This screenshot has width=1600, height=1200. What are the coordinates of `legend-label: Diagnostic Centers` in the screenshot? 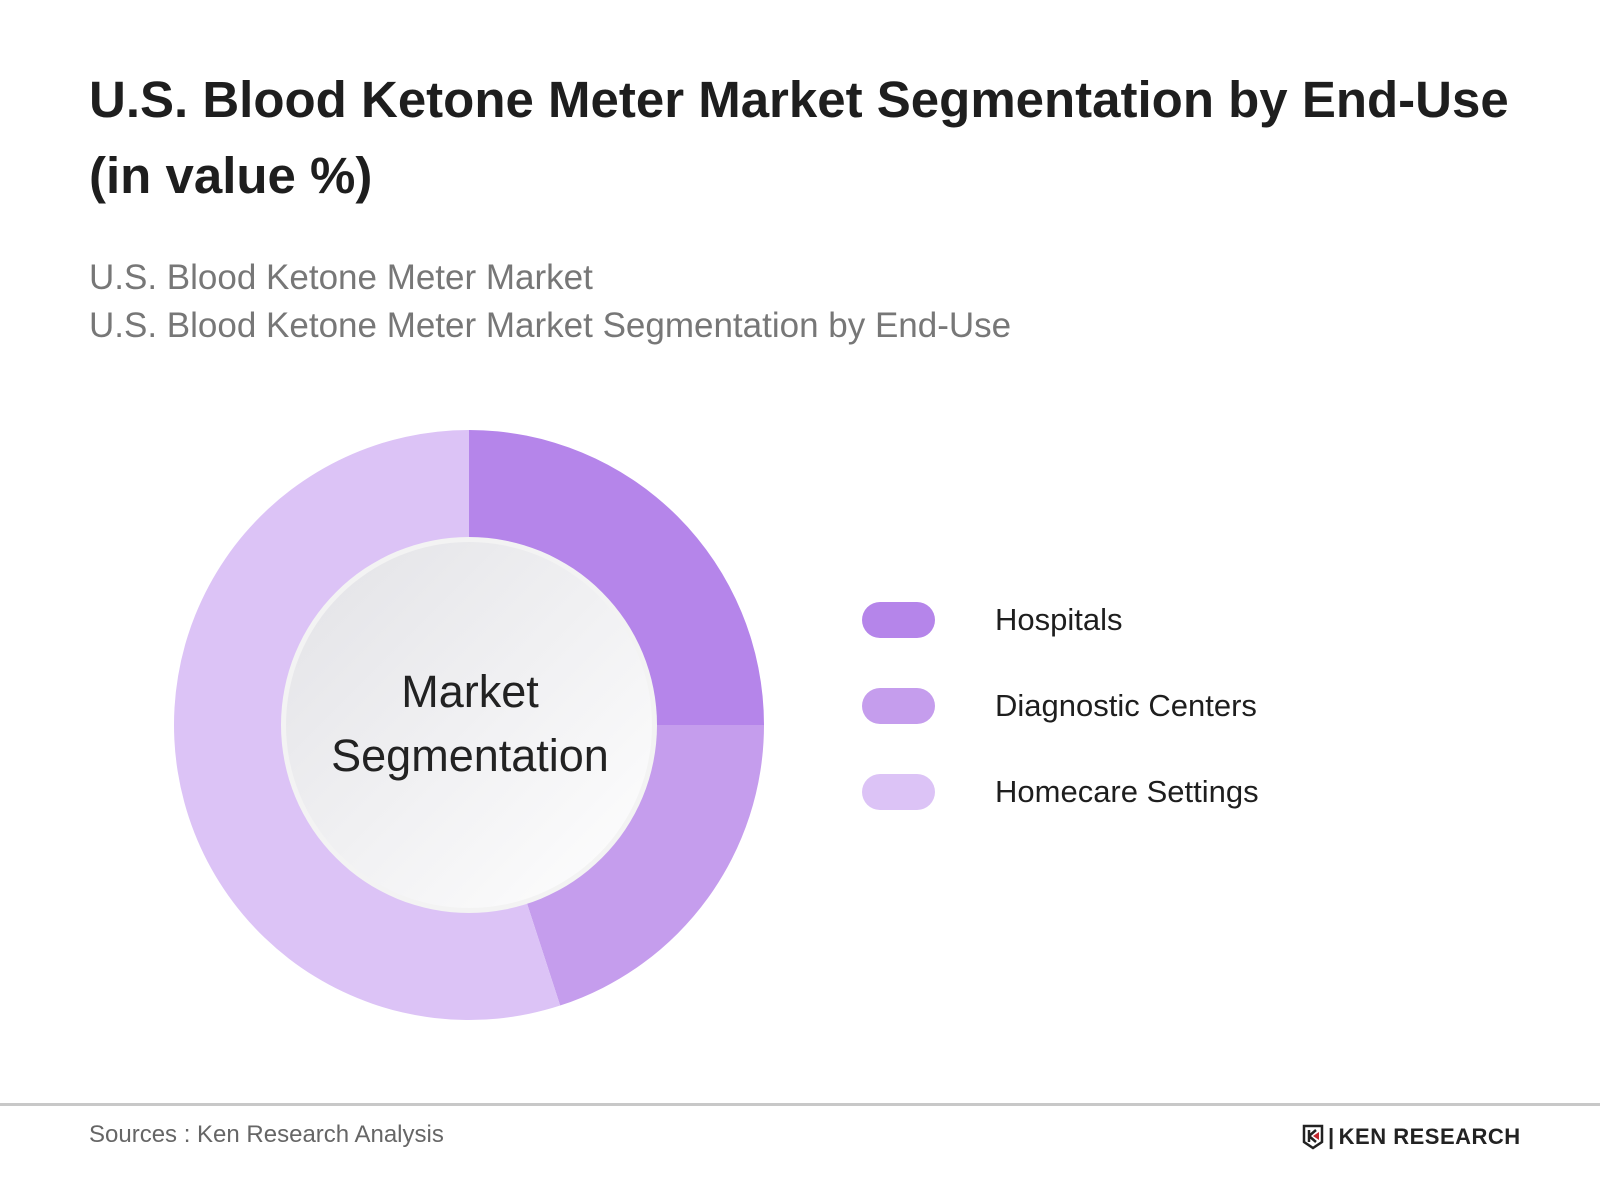 It's located at (1126, 705).